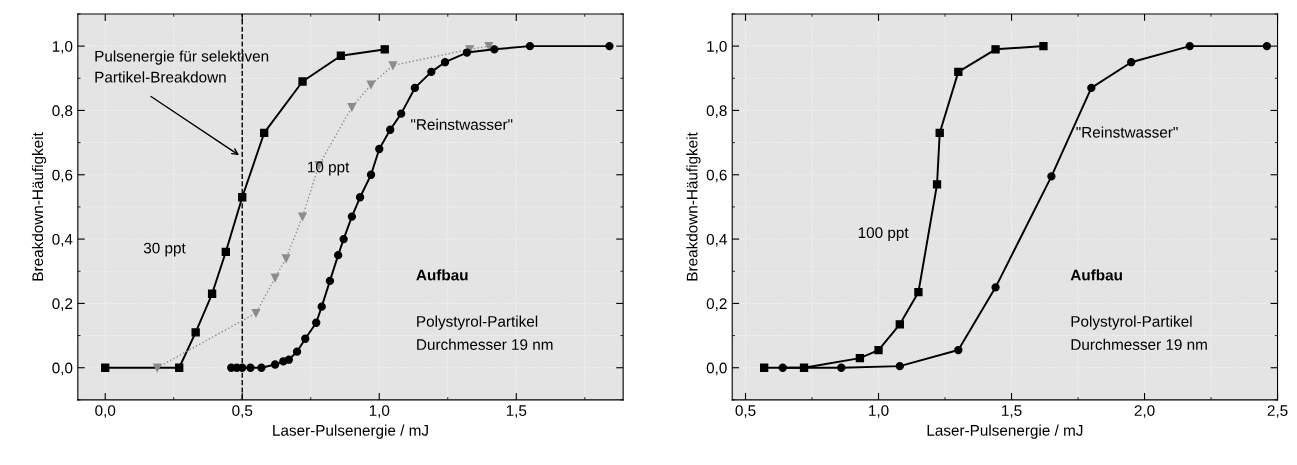 This screenshot has width=1297, height=465. I want to click on x-tick-label: 2,0, so click(1144, 411).